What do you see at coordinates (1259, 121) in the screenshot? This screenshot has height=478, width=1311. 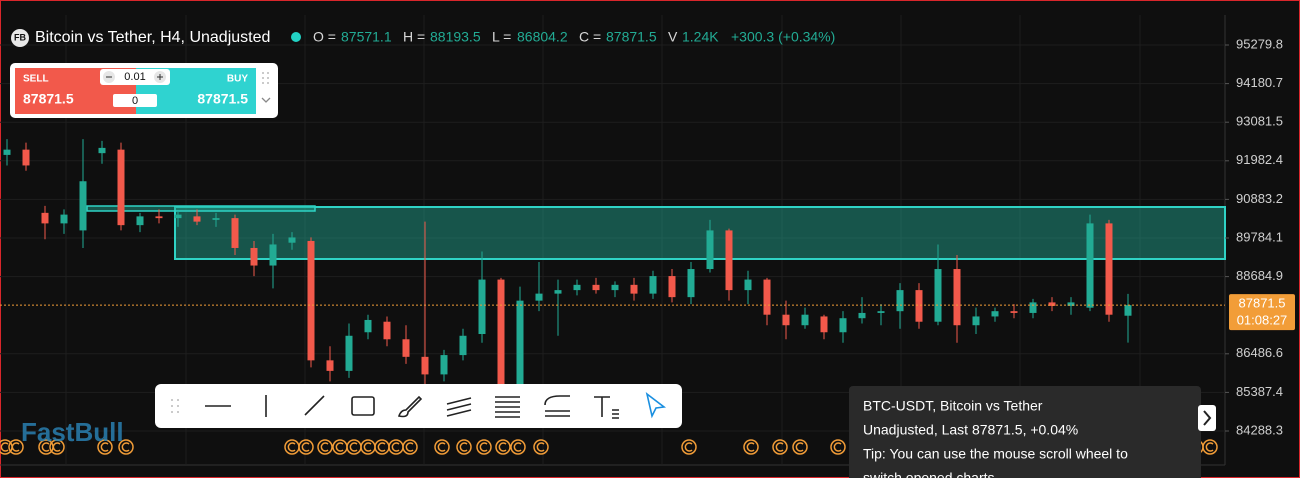 I see `y-tick-label: 93081.5` at bounding box center [1259, 121].